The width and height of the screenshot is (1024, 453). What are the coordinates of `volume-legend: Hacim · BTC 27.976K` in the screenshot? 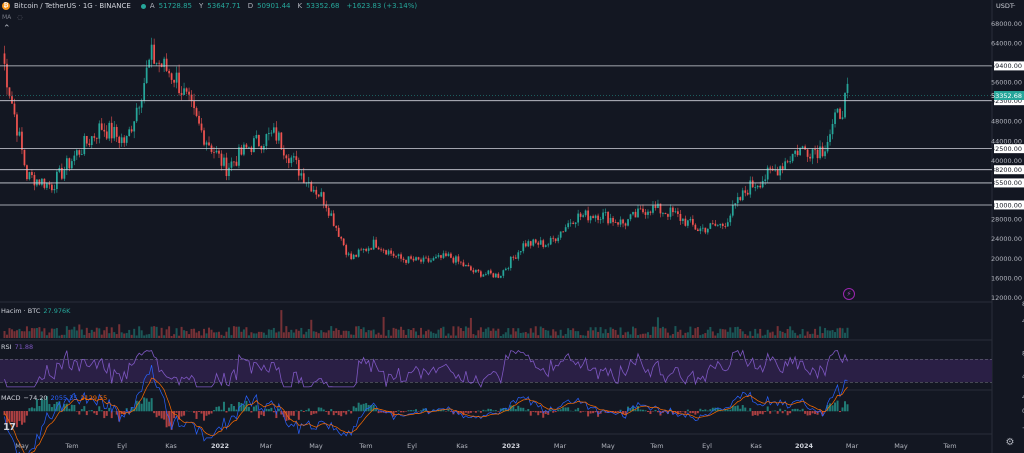 It's located at (35, 311).